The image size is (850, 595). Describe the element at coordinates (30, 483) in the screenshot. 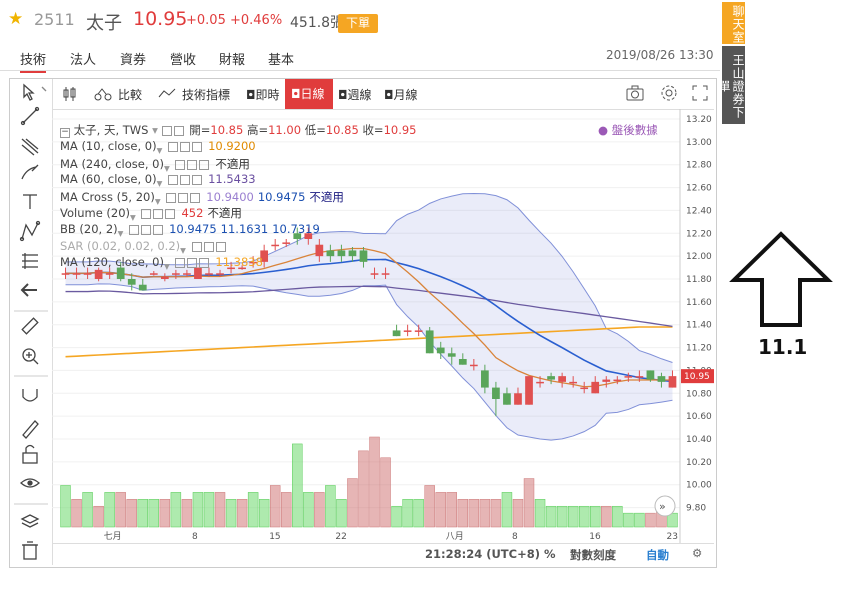

I see `eye-icon` at that location.